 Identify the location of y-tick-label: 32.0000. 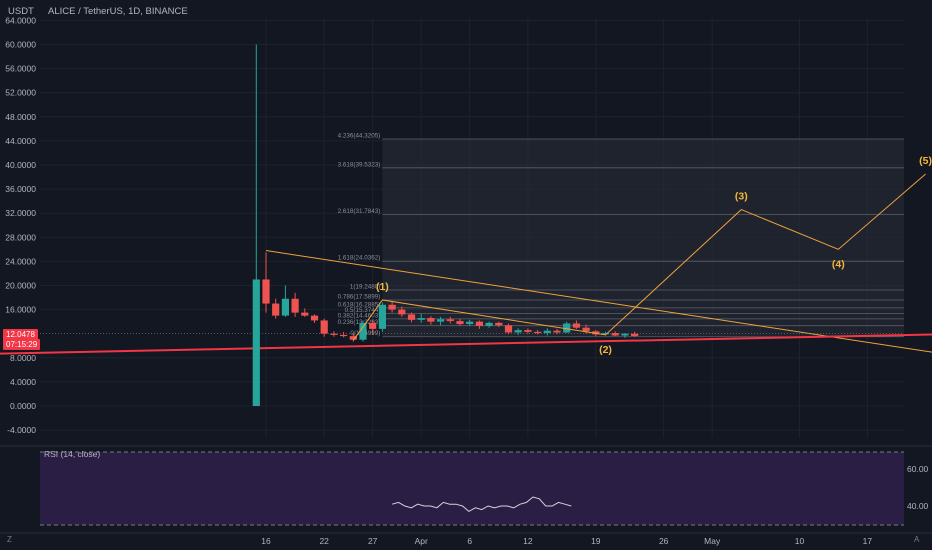
(20, 213).